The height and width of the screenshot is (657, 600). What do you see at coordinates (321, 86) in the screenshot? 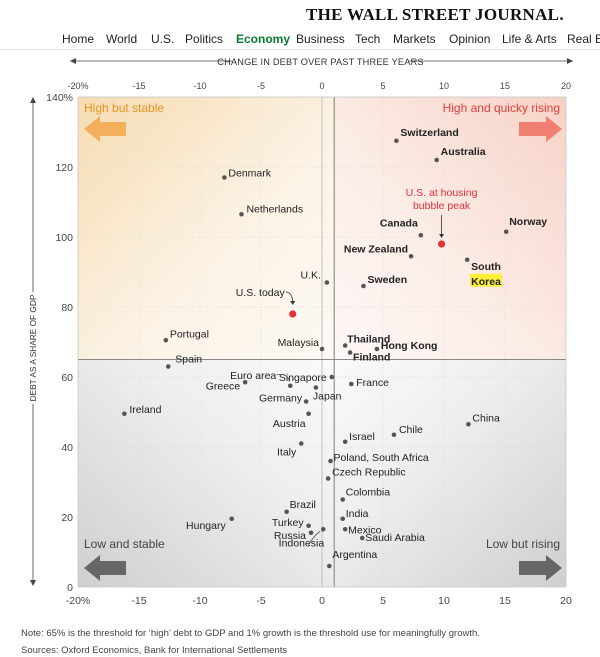
I see `x-tick-top-label: 0` at bounding box center [321, 86].